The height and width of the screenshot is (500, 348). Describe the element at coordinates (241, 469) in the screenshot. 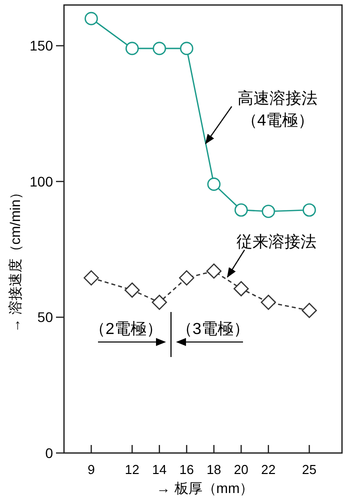

I see `x-tick-label: 20` at that location.